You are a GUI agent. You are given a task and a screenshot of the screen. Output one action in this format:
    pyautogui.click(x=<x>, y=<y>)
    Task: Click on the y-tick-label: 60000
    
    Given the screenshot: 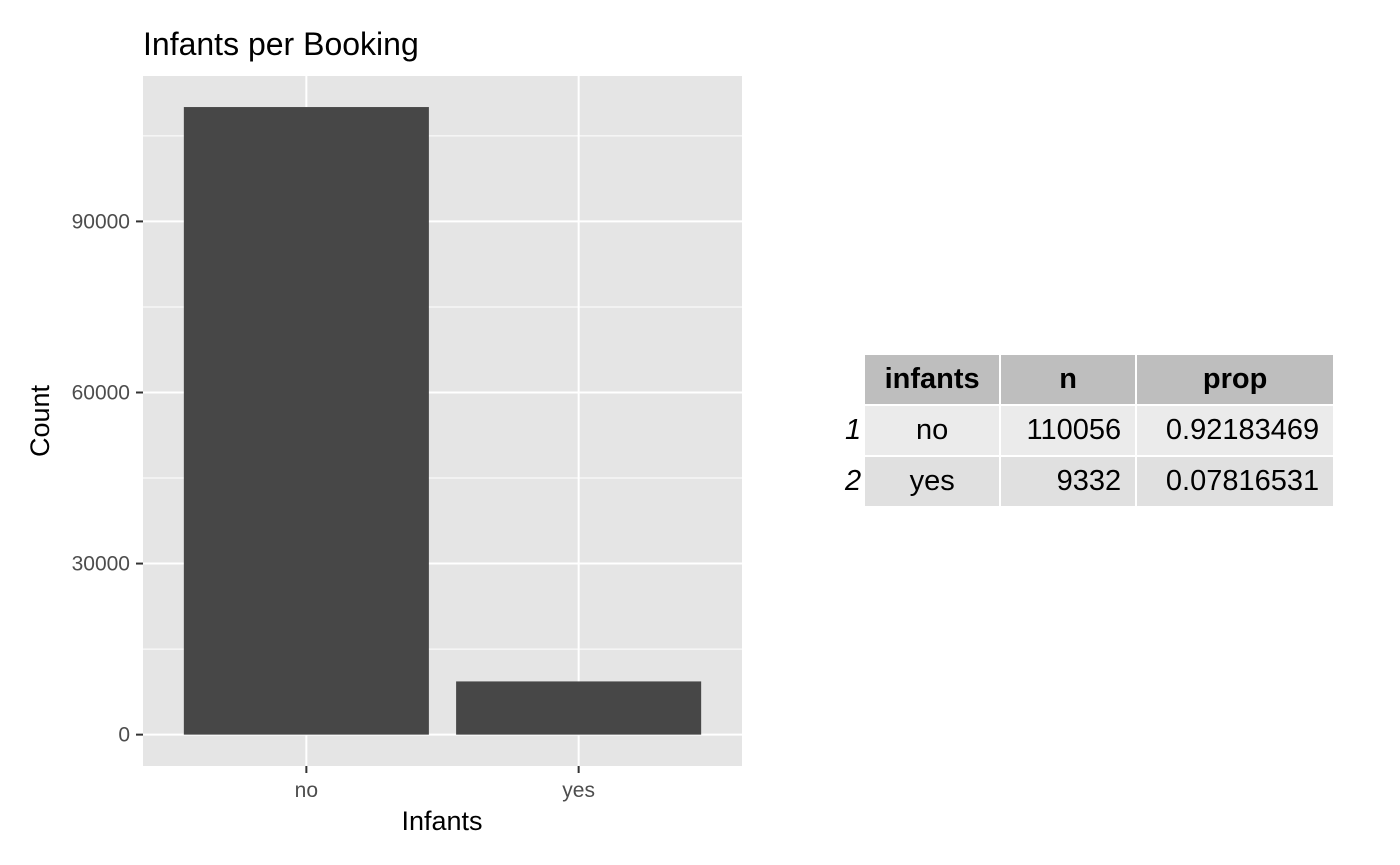 What is the action you would take?
    pyautogui.click(x=101, y=392)
    